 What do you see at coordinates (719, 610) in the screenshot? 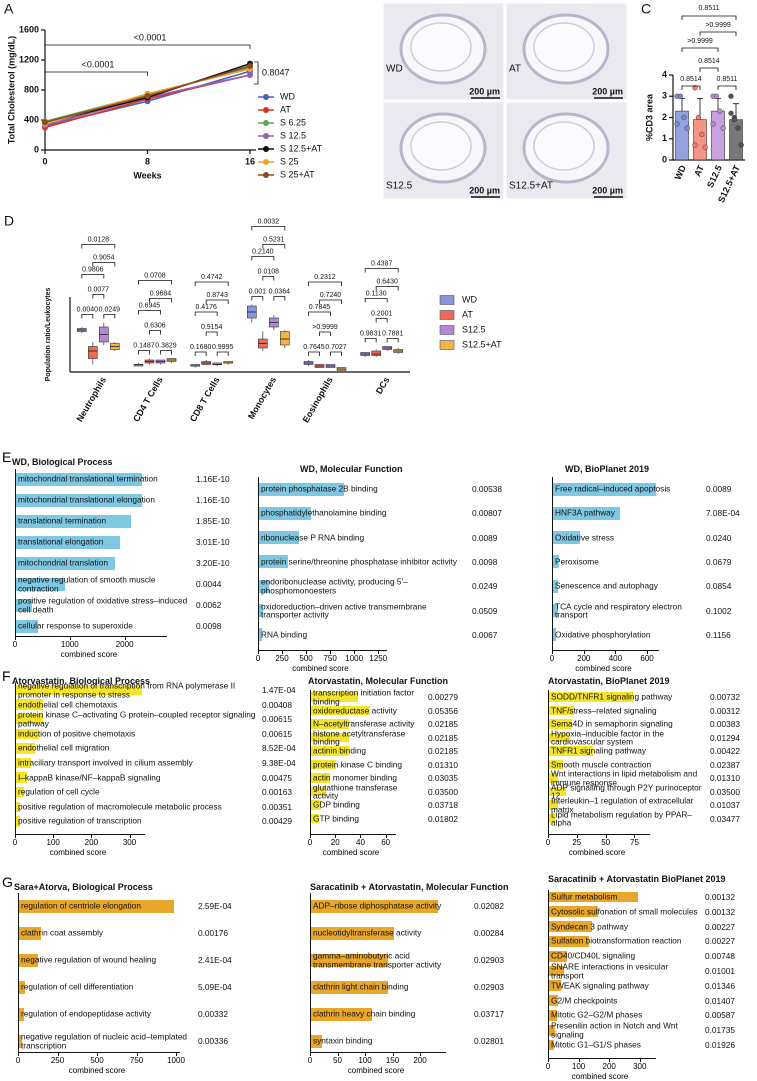
I see `p-value: 0.1002` at bounding box center [719, 610].